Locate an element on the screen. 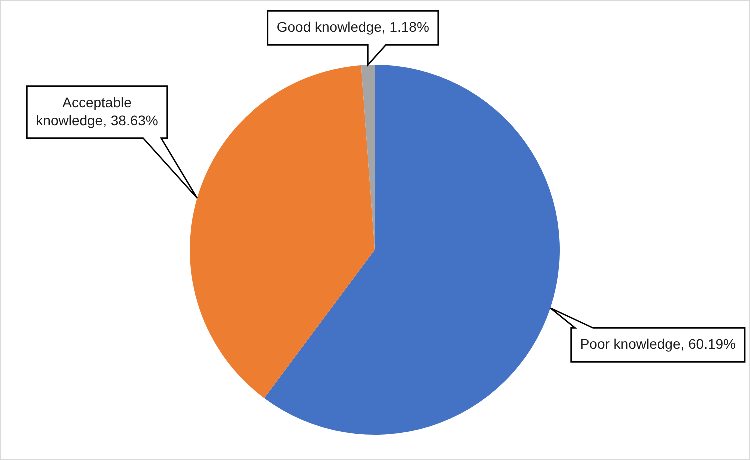  slice-label: Poor knowledge, 60.19% is located at coordinates (658, 344).